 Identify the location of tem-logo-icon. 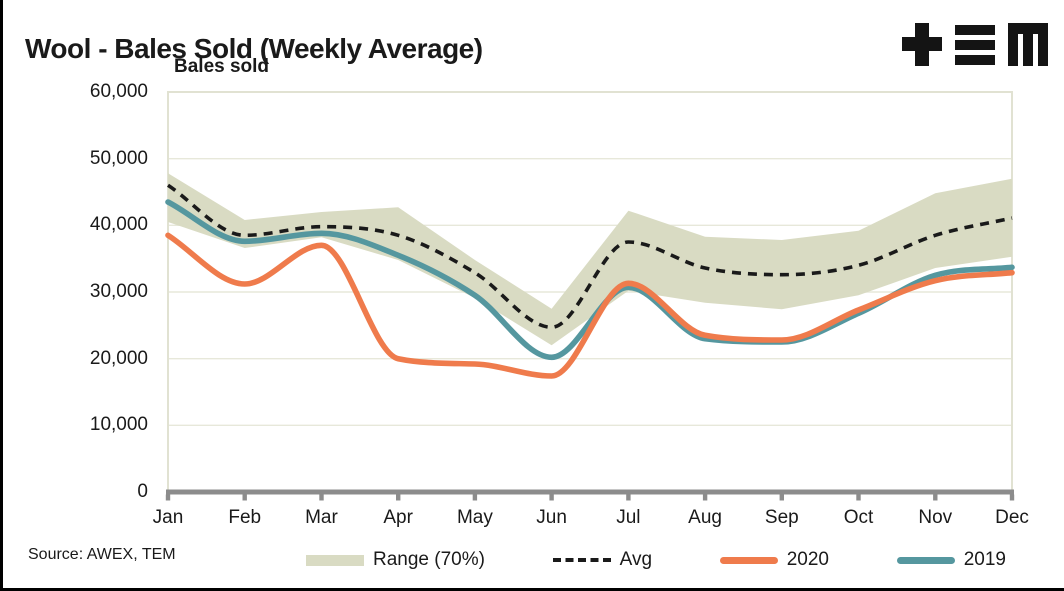
(975, 44).